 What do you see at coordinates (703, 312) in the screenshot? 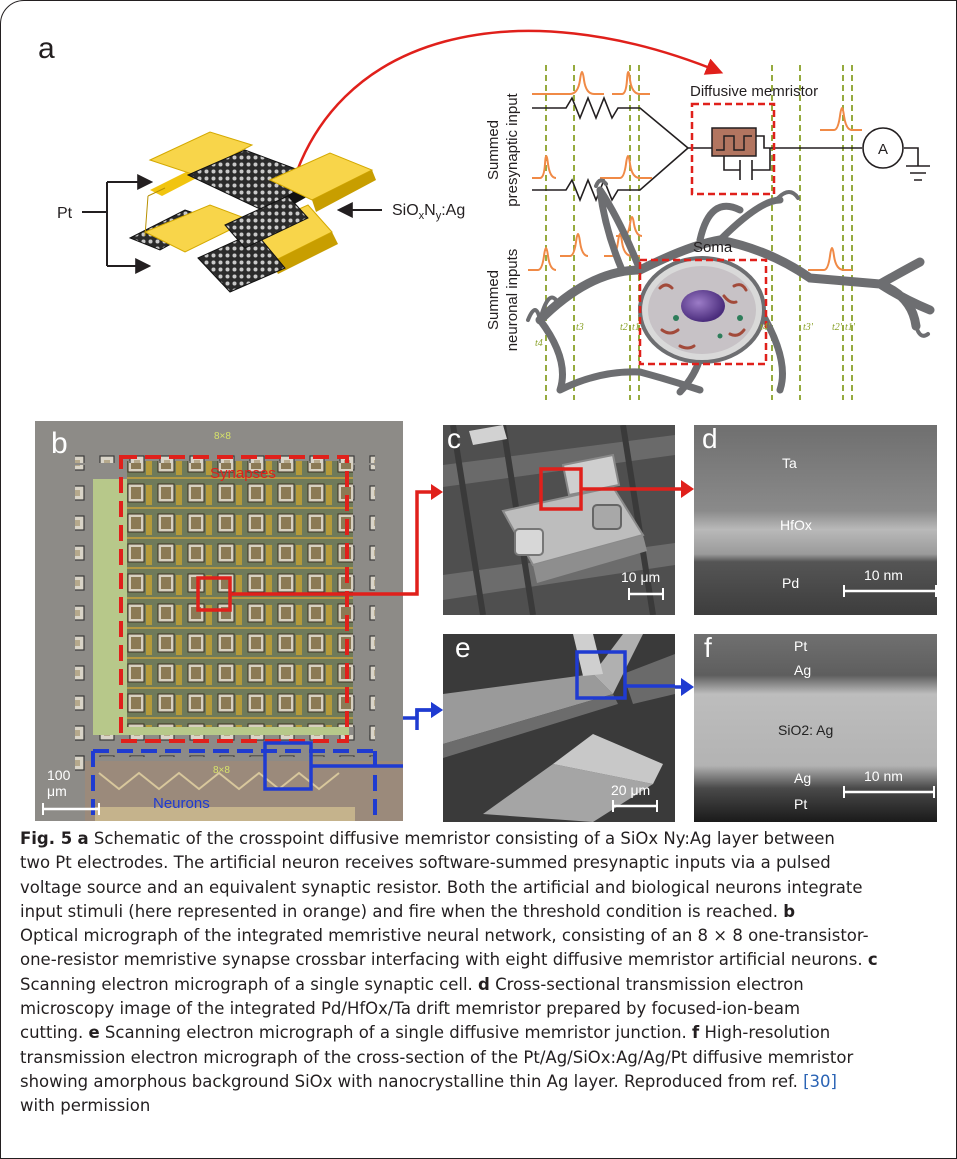
I see `soma-dashed-box` at bounding box center [703, 312].